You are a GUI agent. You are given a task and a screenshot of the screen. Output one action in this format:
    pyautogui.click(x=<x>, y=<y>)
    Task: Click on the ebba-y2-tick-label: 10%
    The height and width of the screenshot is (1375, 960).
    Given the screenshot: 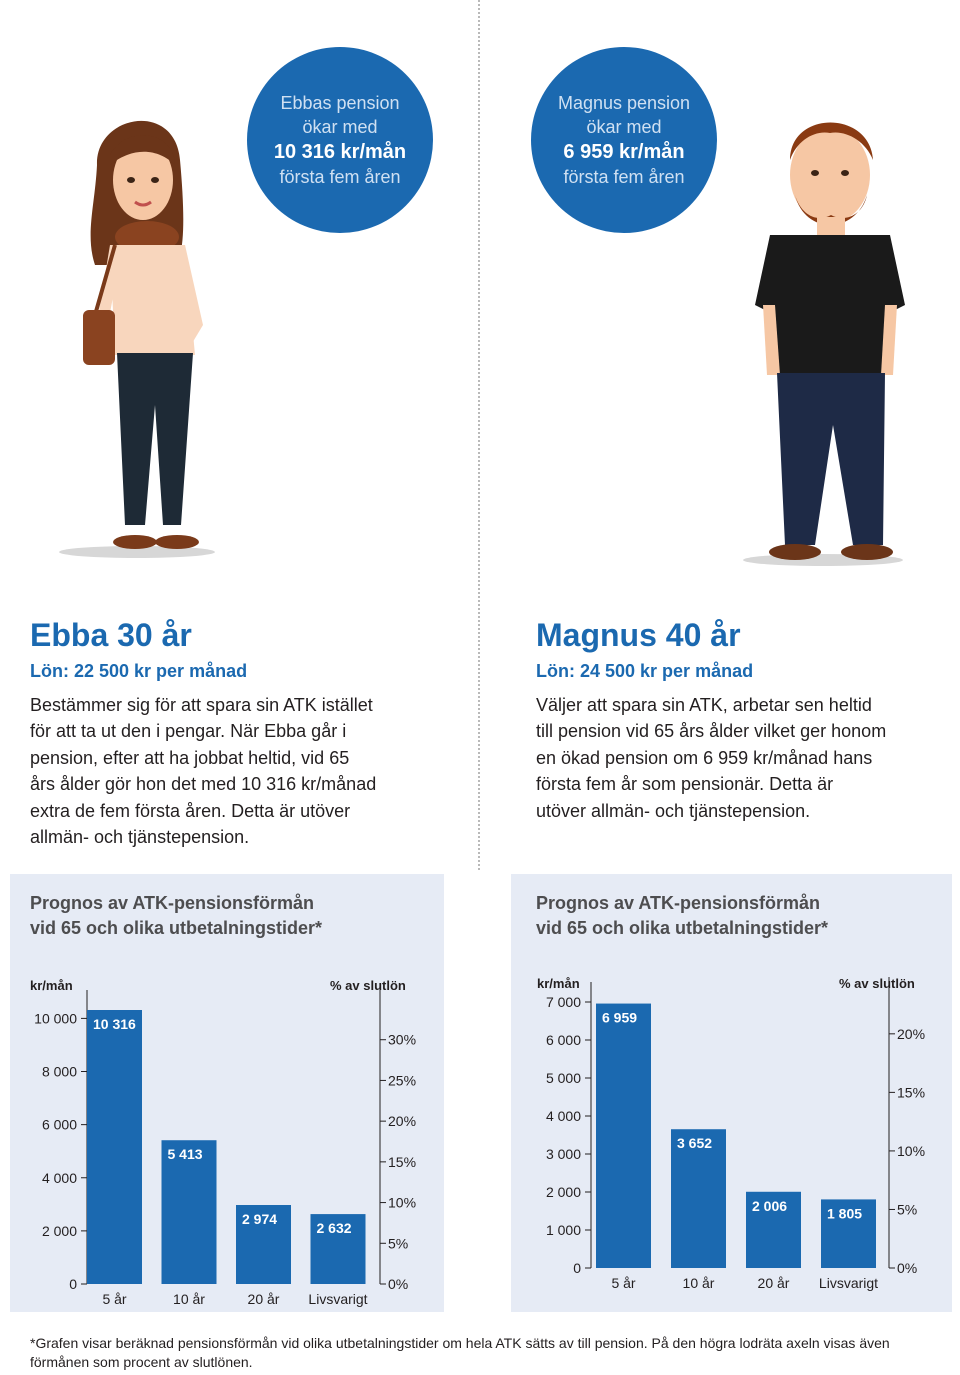 What is the action you would take?
    pyautogui.click(x=402, y=1203)
    